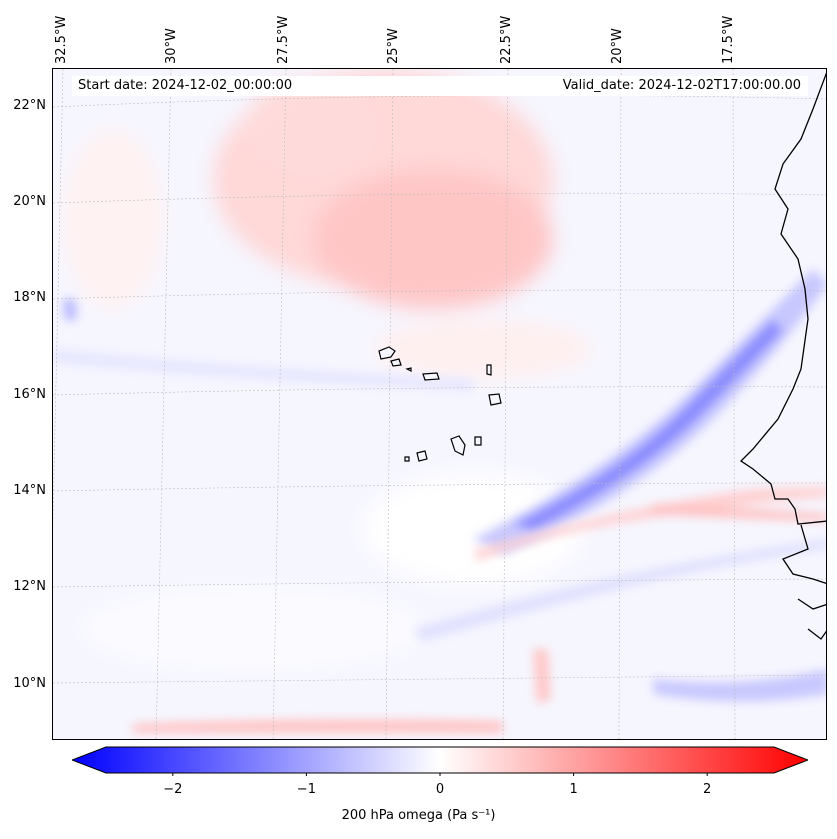  Describe the element at coordinates (393, 46) in the screenshot. I see `lon-label-25w: 25°W` at that location.